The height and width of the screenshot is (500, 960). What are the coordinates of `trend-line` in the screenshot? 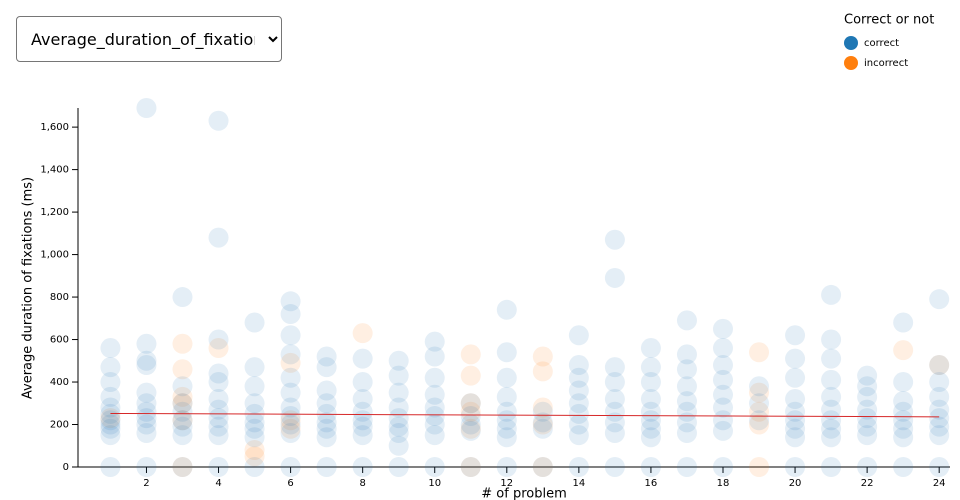 It's located at (525, 415).